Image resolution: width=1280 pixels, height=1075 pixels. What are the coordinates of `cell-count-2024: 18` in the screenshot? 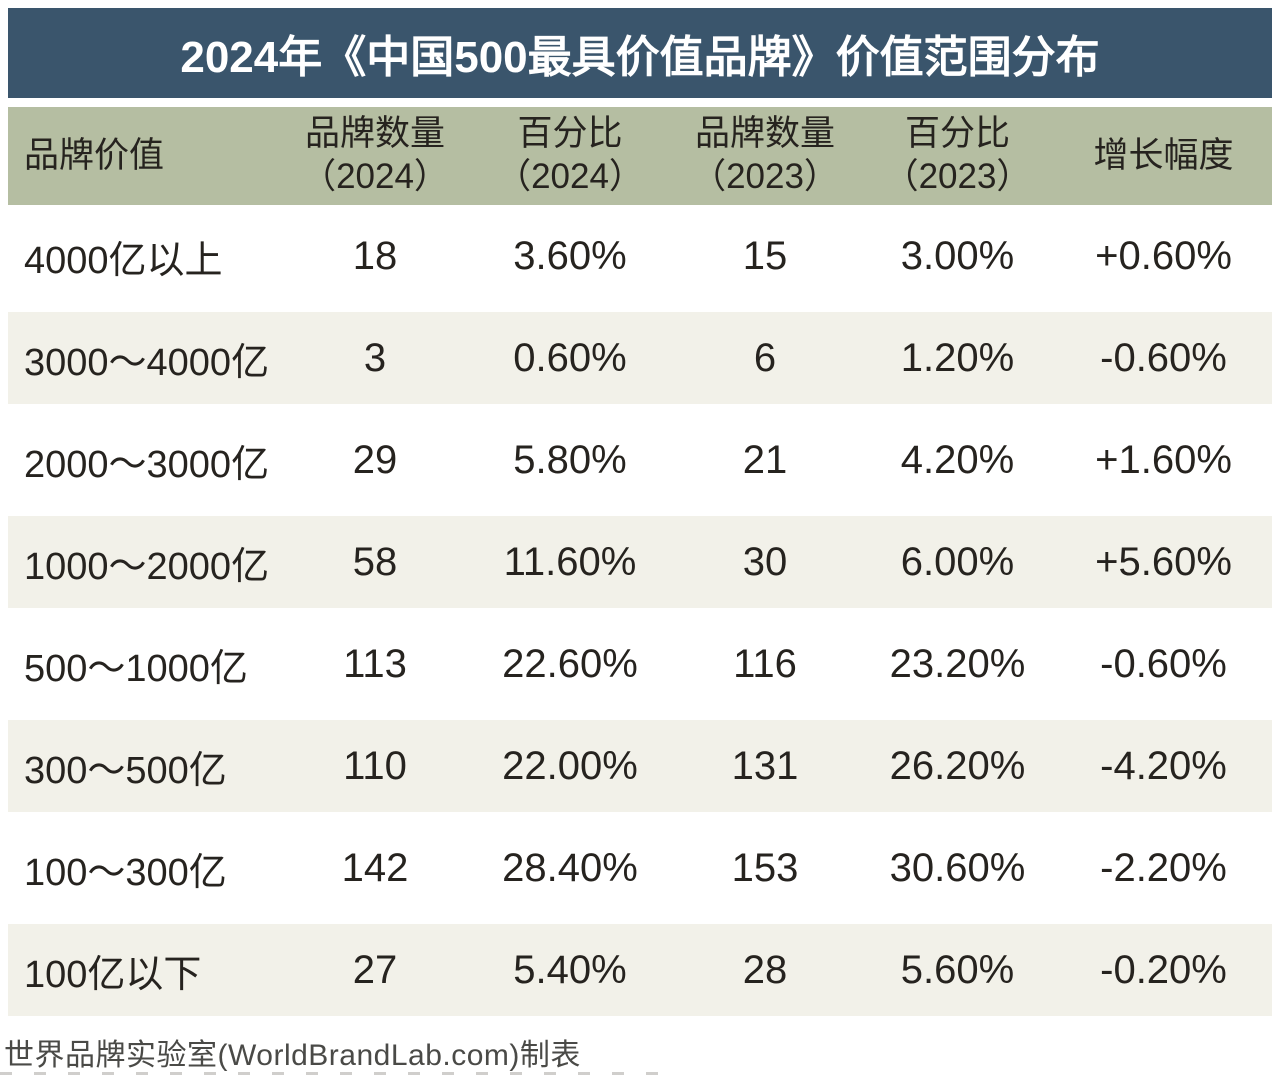 It's located at (375, 255).